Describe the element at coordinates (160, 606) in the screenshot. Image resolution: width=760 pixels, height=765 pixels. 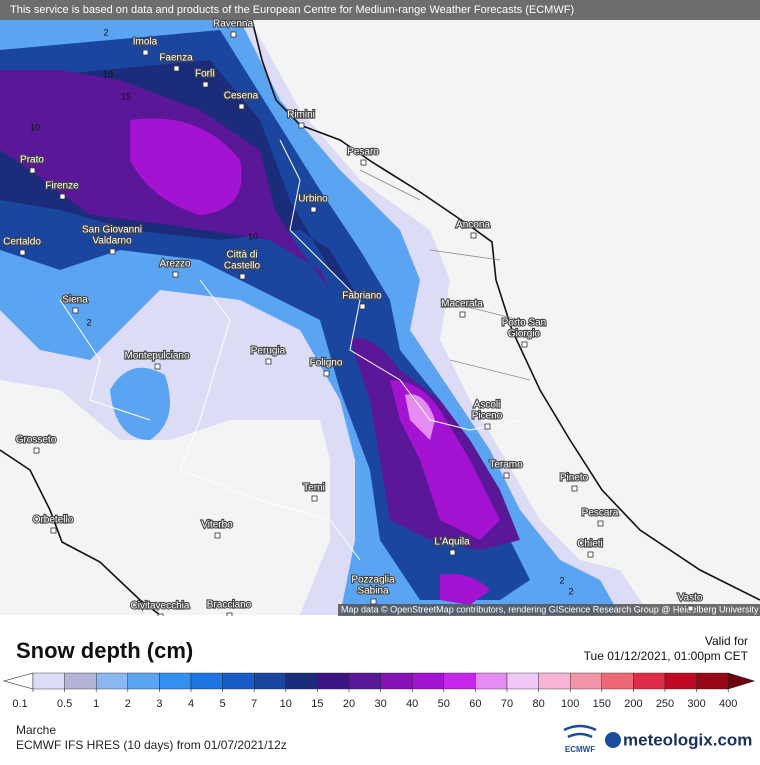
I see `city-label: Civitavecchia` at that location.